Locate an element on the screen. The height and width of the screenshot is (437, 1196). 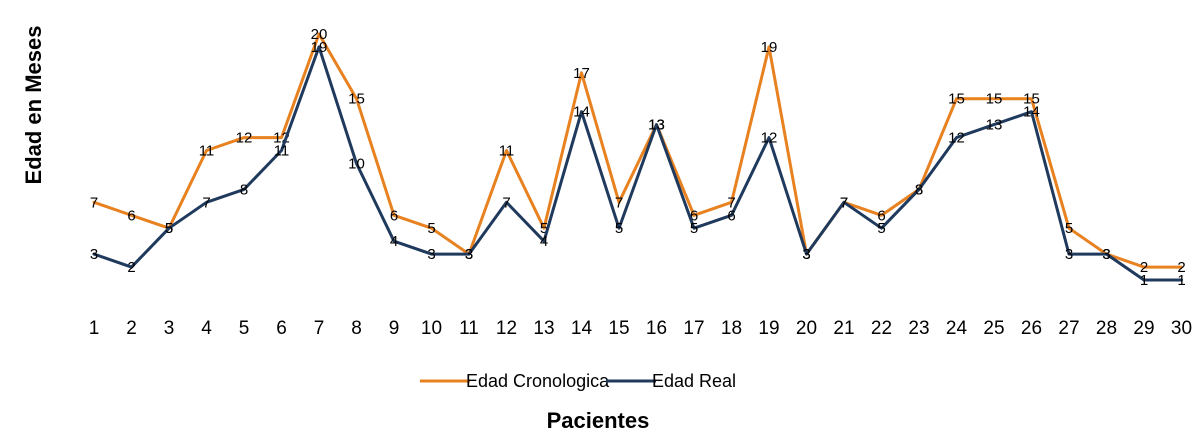
x-tick-label: 6 is located at coordinates (281, 328).